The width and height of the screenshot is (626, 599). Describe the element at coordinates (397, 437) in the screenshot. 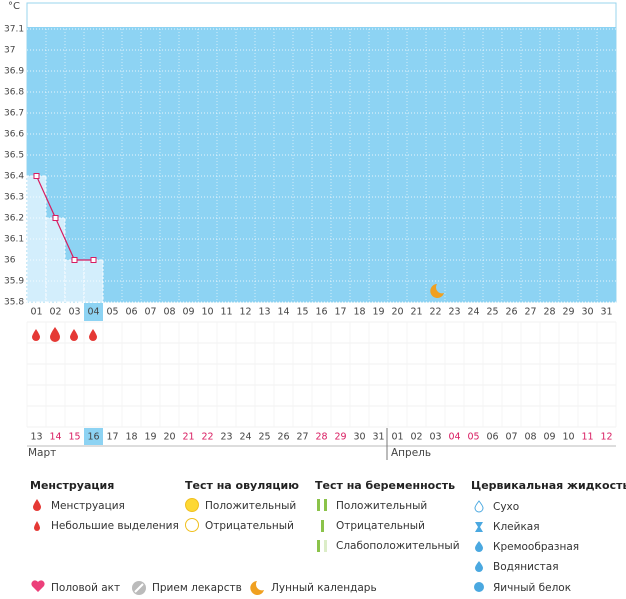

I see `date-label: 01` at that location.